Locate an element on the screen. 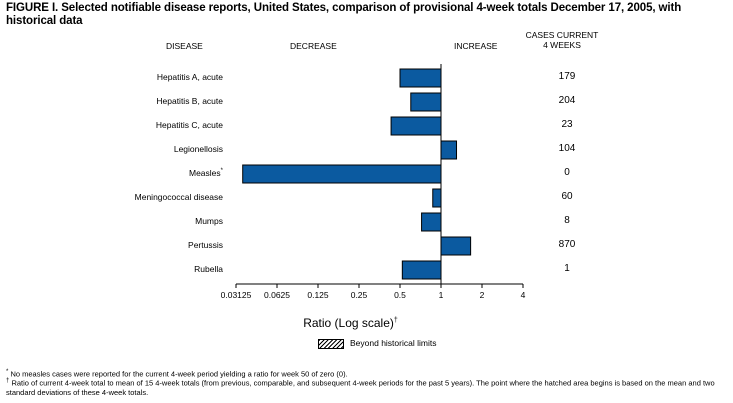 The image size is (733, 403). x-tick-label: 2 is located at coordinates (482, 295).